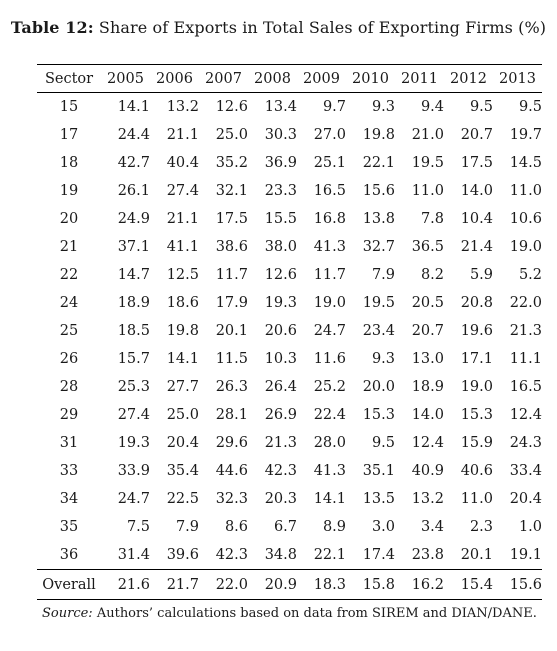  Describe the element at coordinates (476, 331) in the screenshot. I see `value-cell: 19.6` at that location.